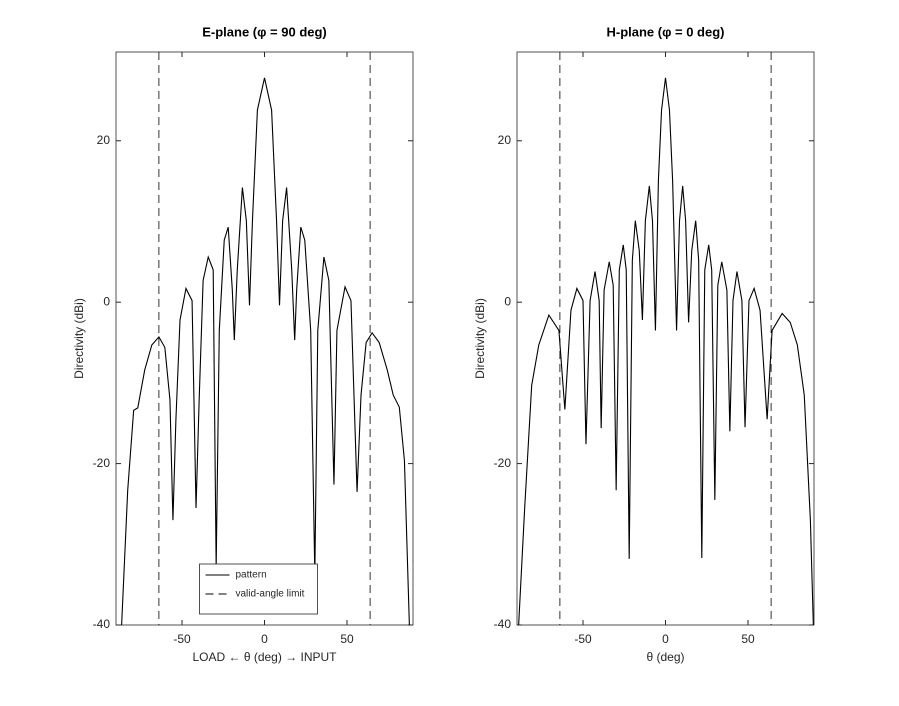 This screenshot has width=899, height=706. What do you see at coordinates (665, 657) in the screenshot?
I see `x-axis-label: θ (deg)` at bounding box center [665, 657].